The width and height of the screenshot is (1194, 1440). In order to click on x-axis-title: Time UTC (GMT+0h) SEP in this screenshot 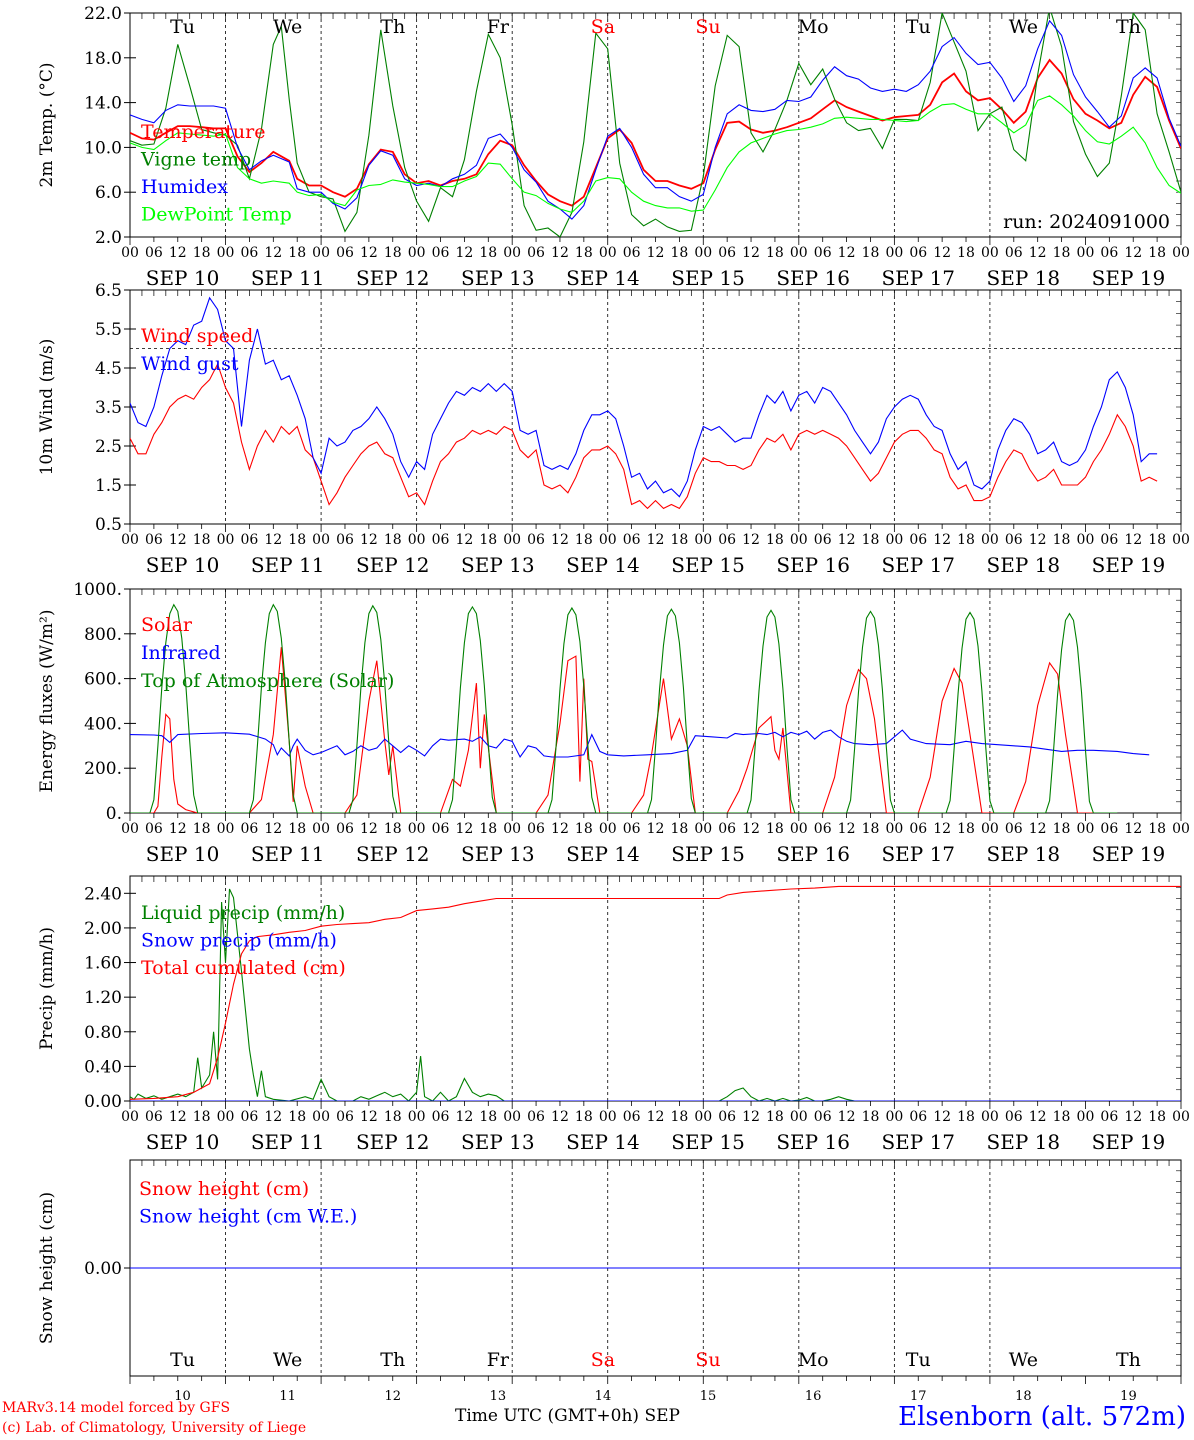, I will do `click(567, 1416)`.